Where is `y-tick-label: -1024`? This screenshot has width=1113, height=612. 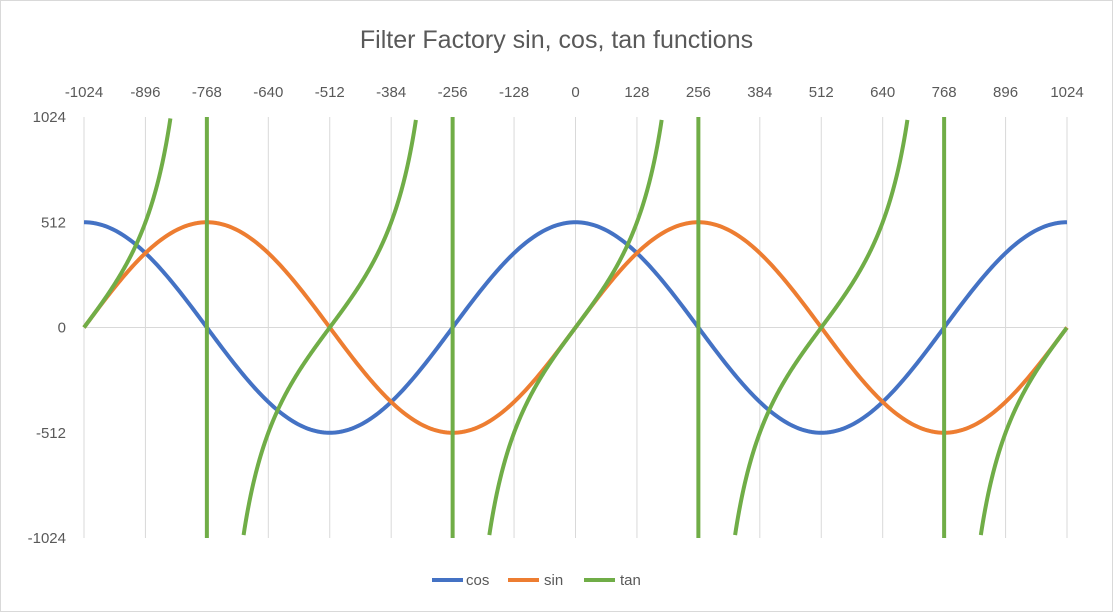 y-tick-label: -1024 is located at coordinates (47, 538).